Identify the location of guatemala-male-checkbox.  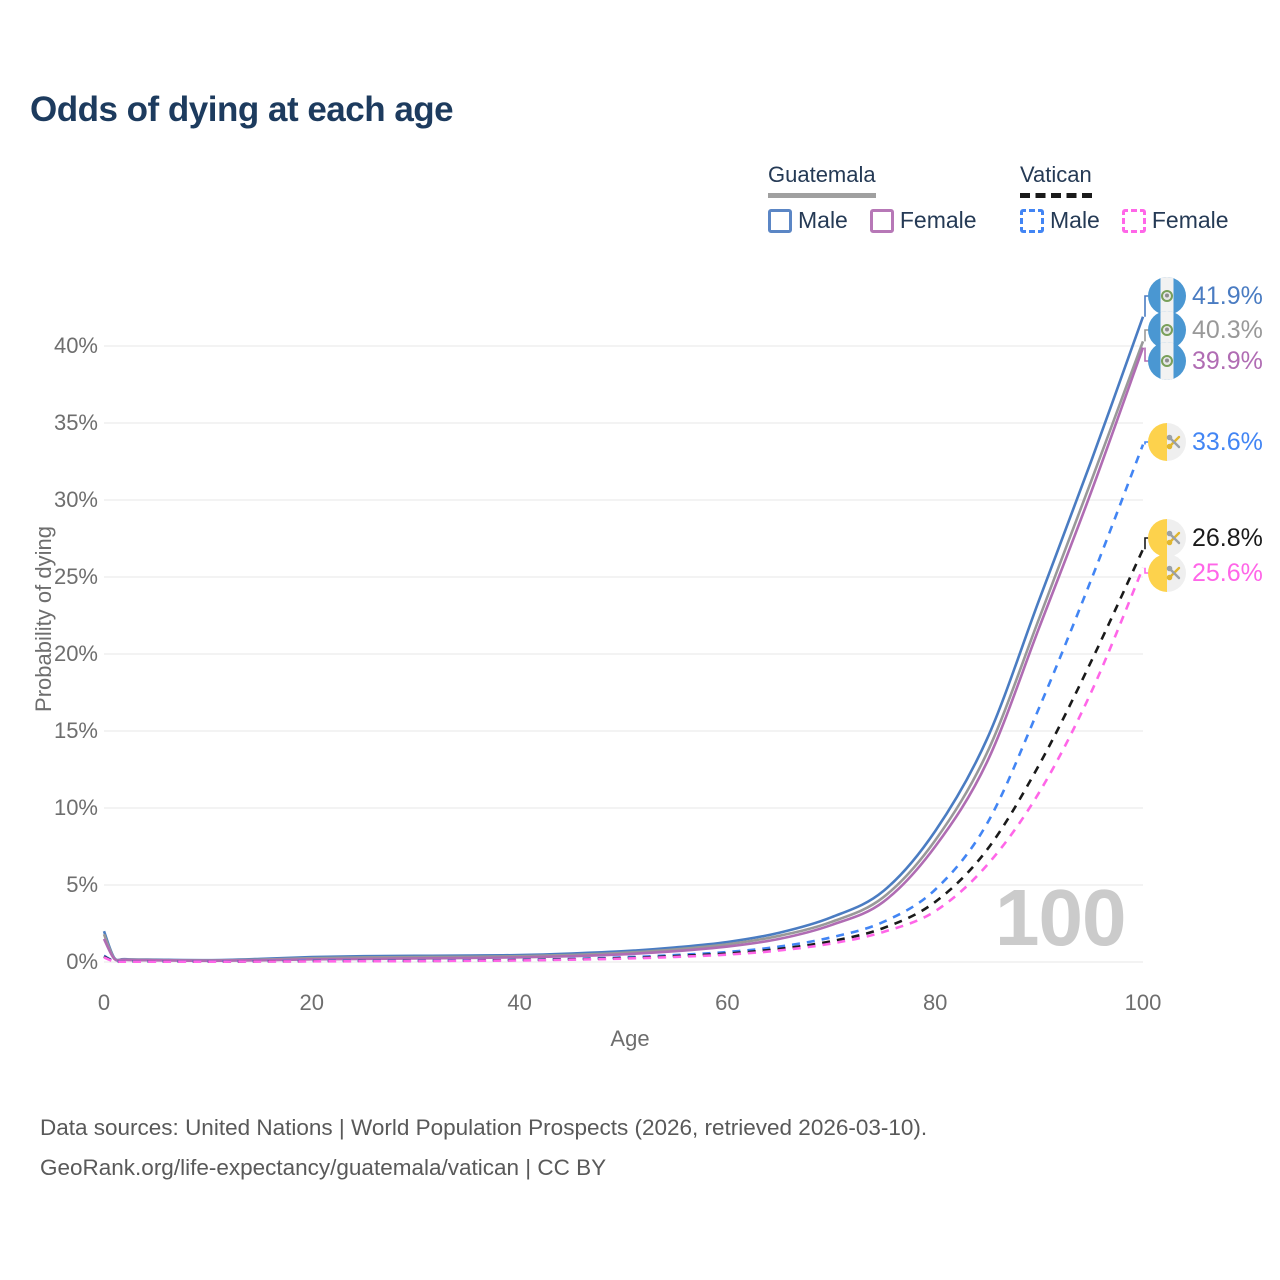
(780, 220).